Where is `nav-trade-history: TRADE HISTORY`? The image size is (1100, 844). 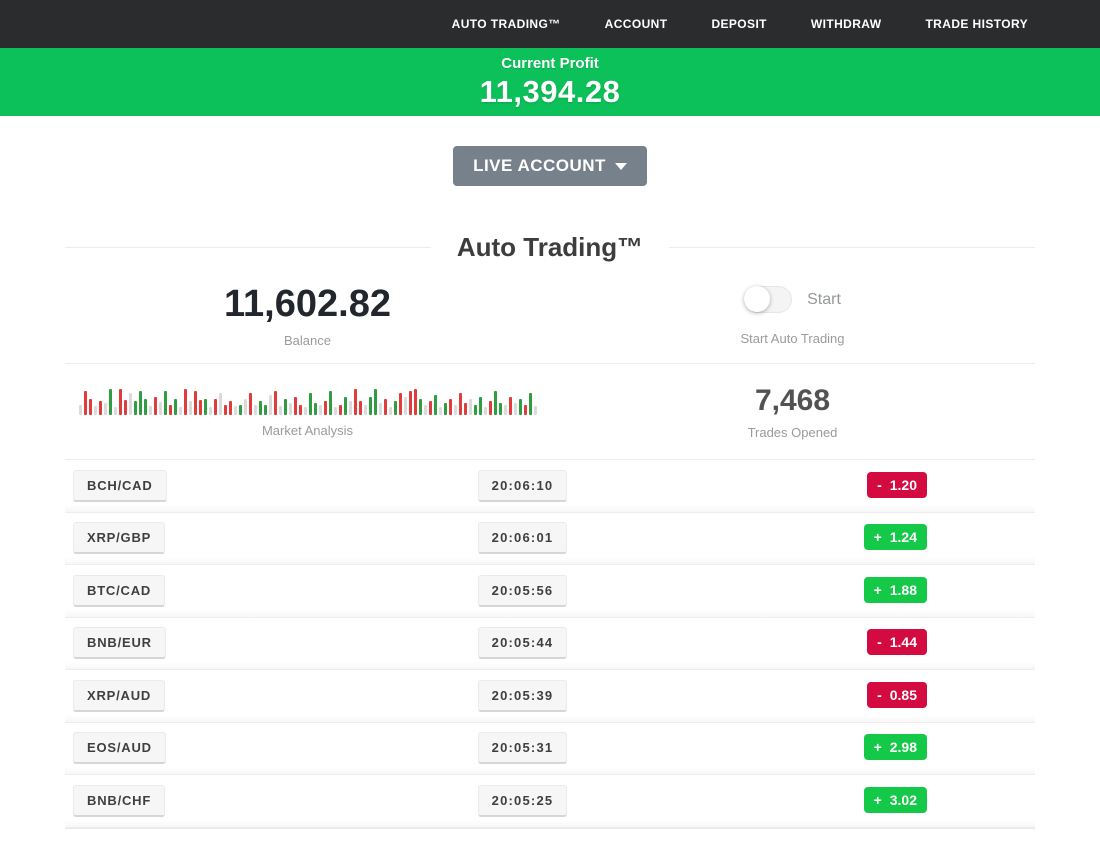 nav-trade-history: TRADE HISTORY is located at coordinates (976, 24).